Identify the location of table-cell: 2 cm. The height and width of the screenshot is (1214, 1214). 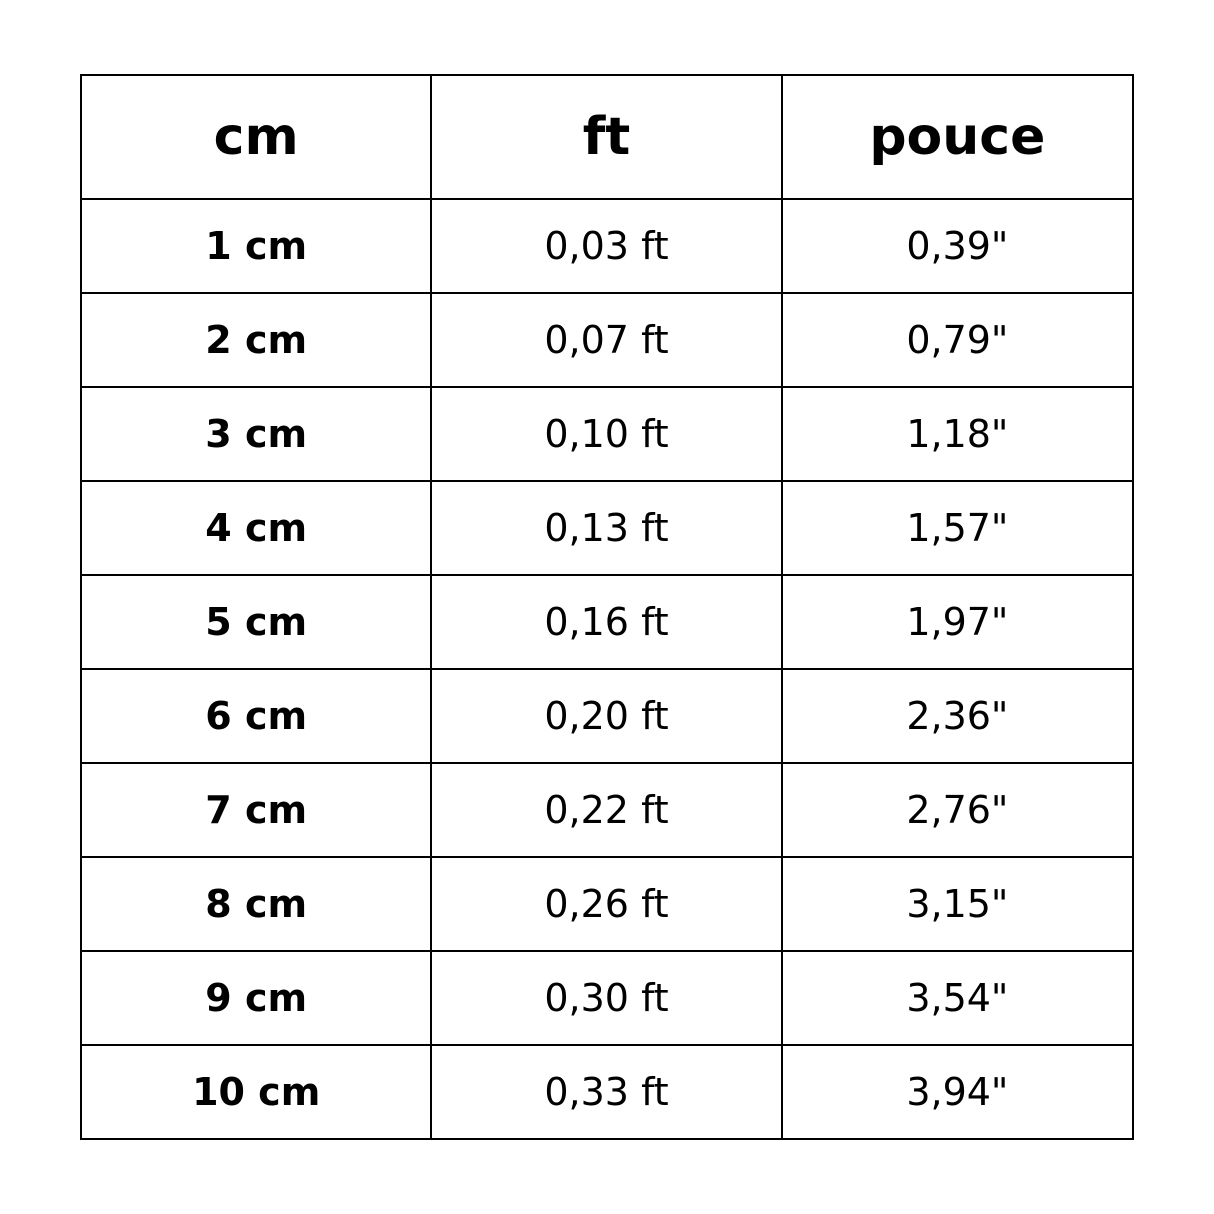
(256, 340).